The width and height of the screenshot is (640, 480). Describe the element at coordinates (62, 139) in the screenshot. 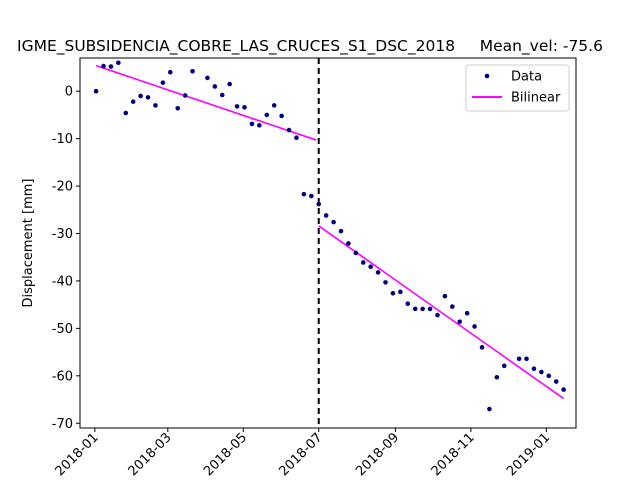

I see `y-tick-label: -10` at that location.